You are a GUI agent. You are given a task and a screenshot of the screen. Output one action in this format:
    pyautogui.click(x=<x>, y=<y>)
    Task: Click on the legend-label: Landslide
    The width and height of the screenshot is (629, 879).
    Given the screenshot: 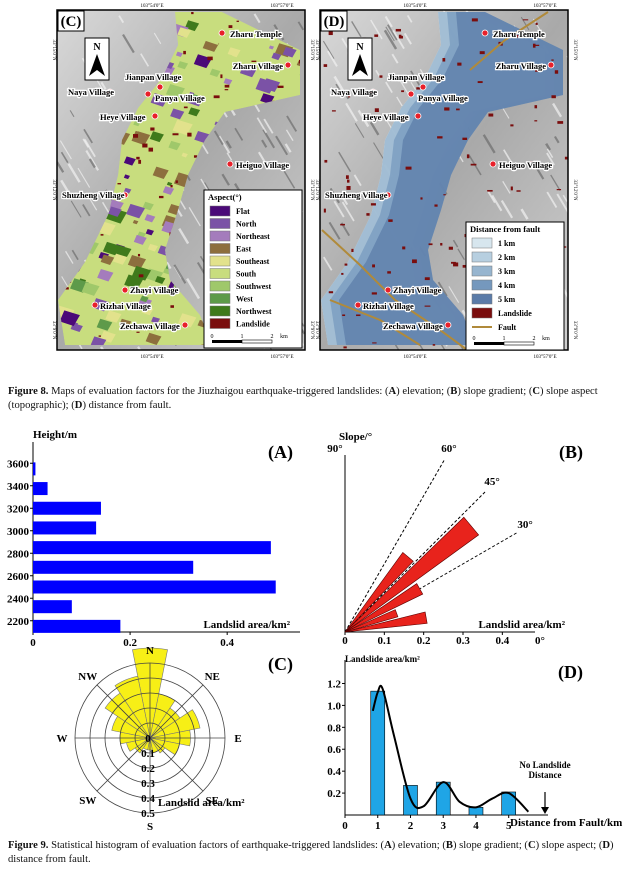 What is the action you would take?
    pyautogui.click(x=253, y=324)
    